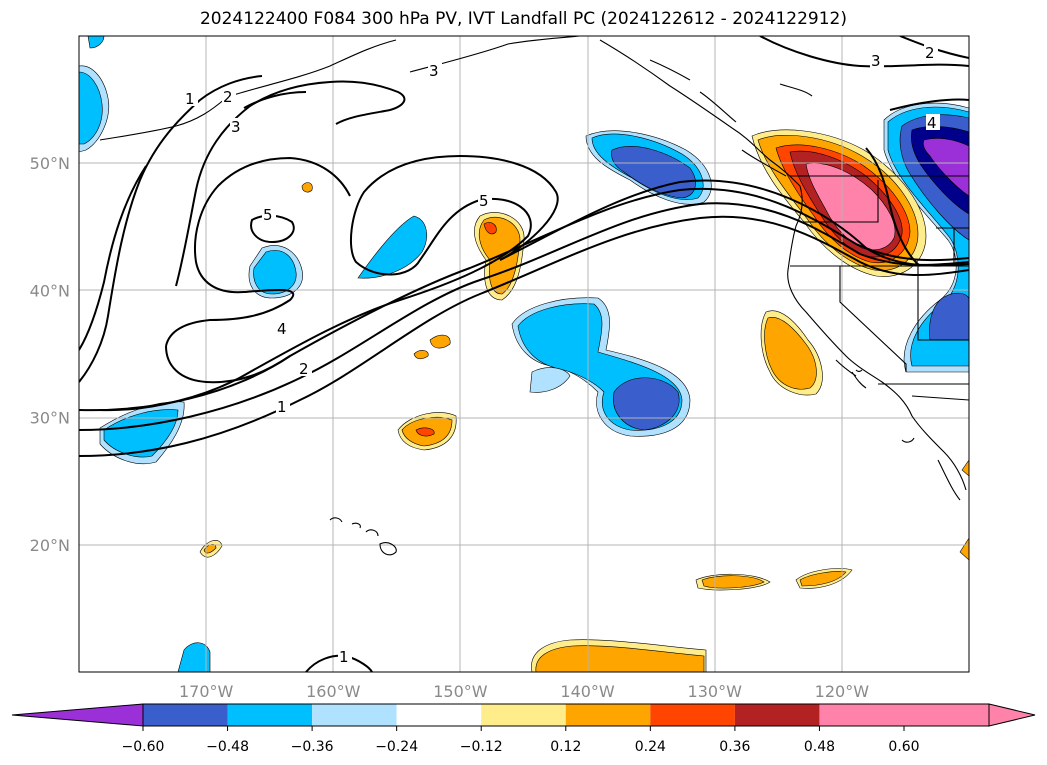  What do you see at coordinates (903, 747) in the screenshot?
I see `colorbar-tick-label: 0.60` at bounding box center [903, 747].